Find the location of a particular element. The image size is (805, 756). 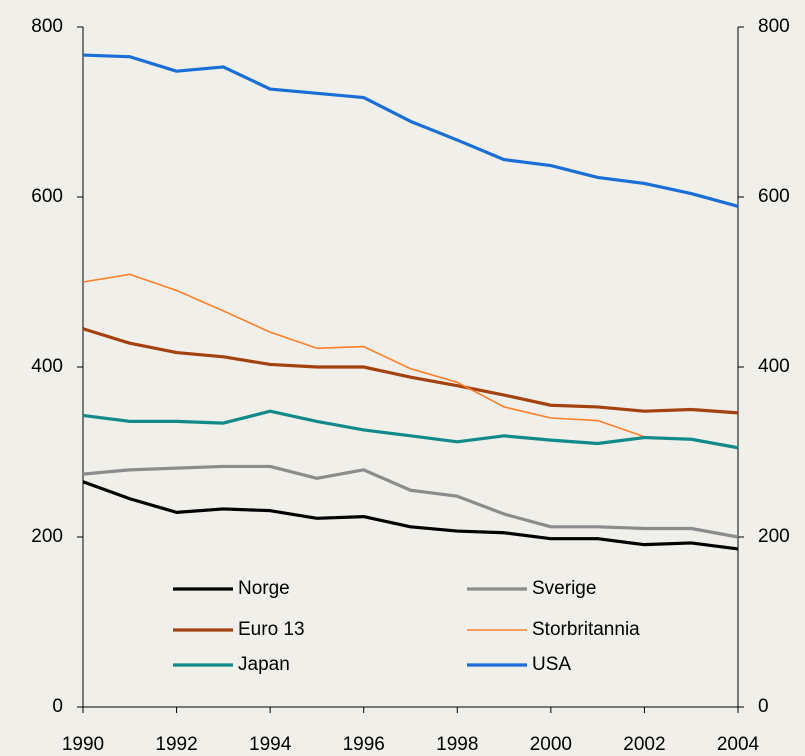

legend-label: USA is located at coordinates (551, 664).